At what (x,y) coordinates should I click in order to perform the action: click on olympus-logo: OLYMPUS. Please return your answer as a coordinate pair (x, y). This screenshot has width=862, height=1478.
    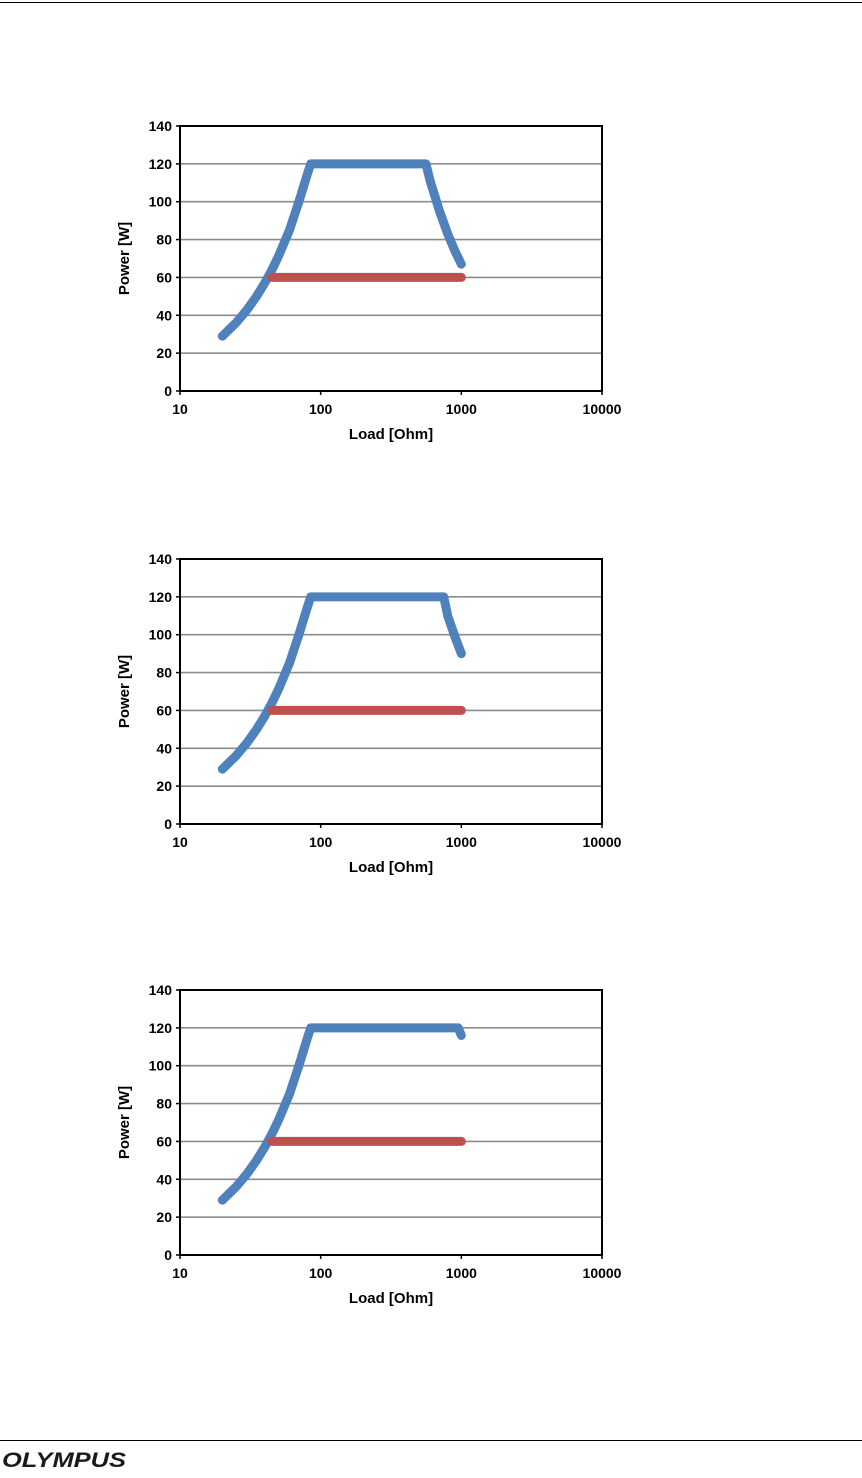
    Looking at the image, I should click on (65, 1460).